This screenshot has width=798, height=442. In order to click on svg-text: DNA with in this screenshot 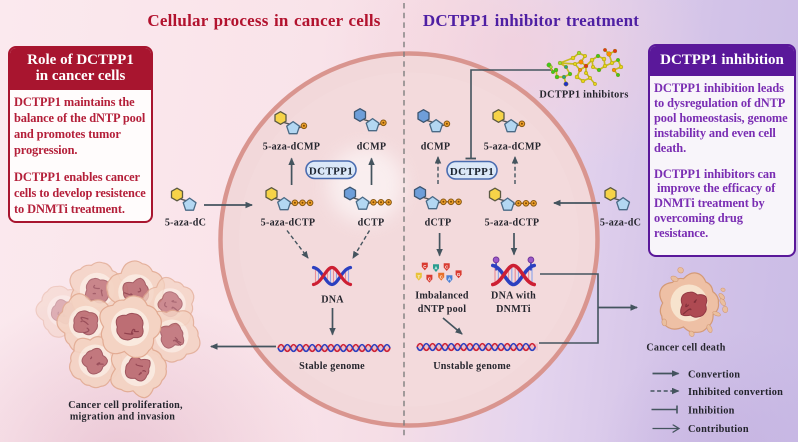, I will do `click(513, 296)`.